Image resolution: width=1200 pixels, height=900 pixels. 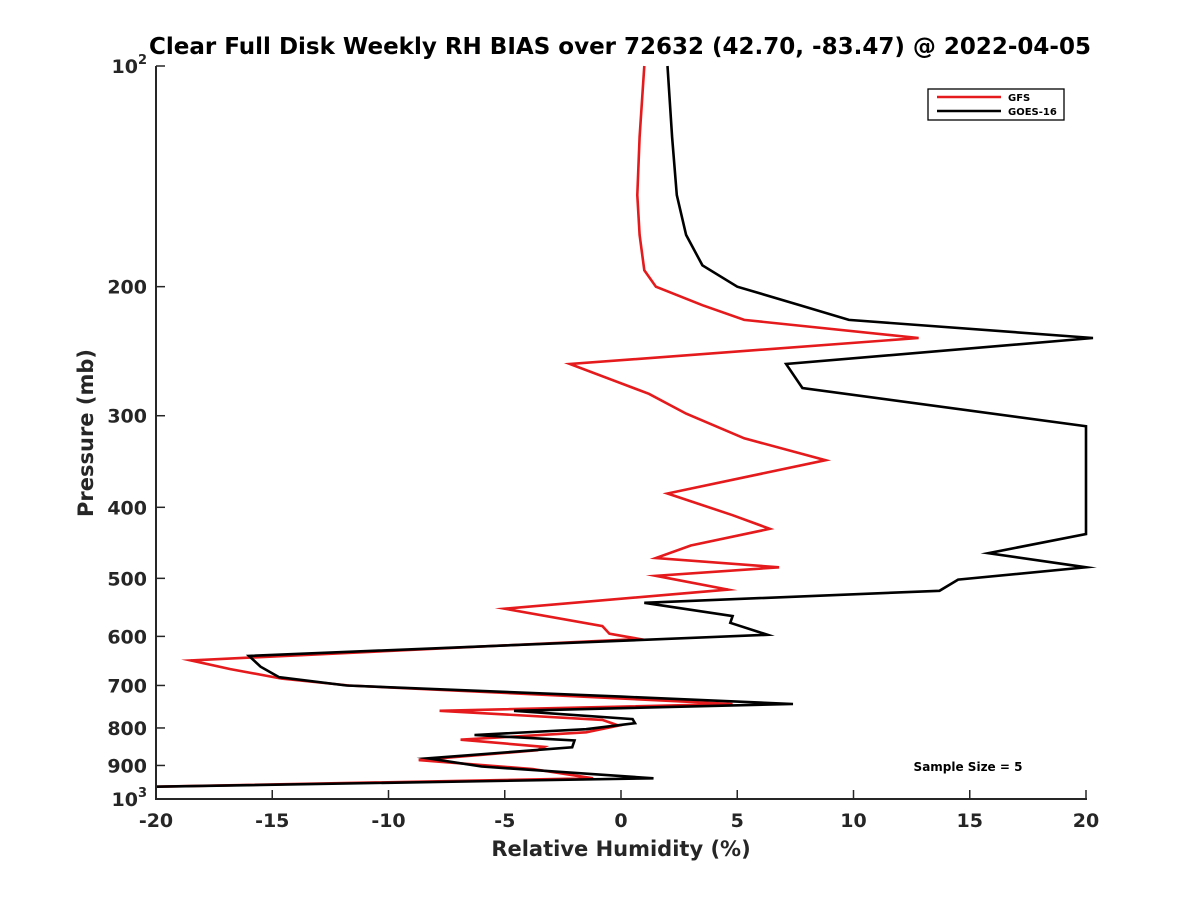 What do you see at coordinates (127, 766) in the screenshot?
I see `y-tick-label: 900` at bounding box center [127, 766].